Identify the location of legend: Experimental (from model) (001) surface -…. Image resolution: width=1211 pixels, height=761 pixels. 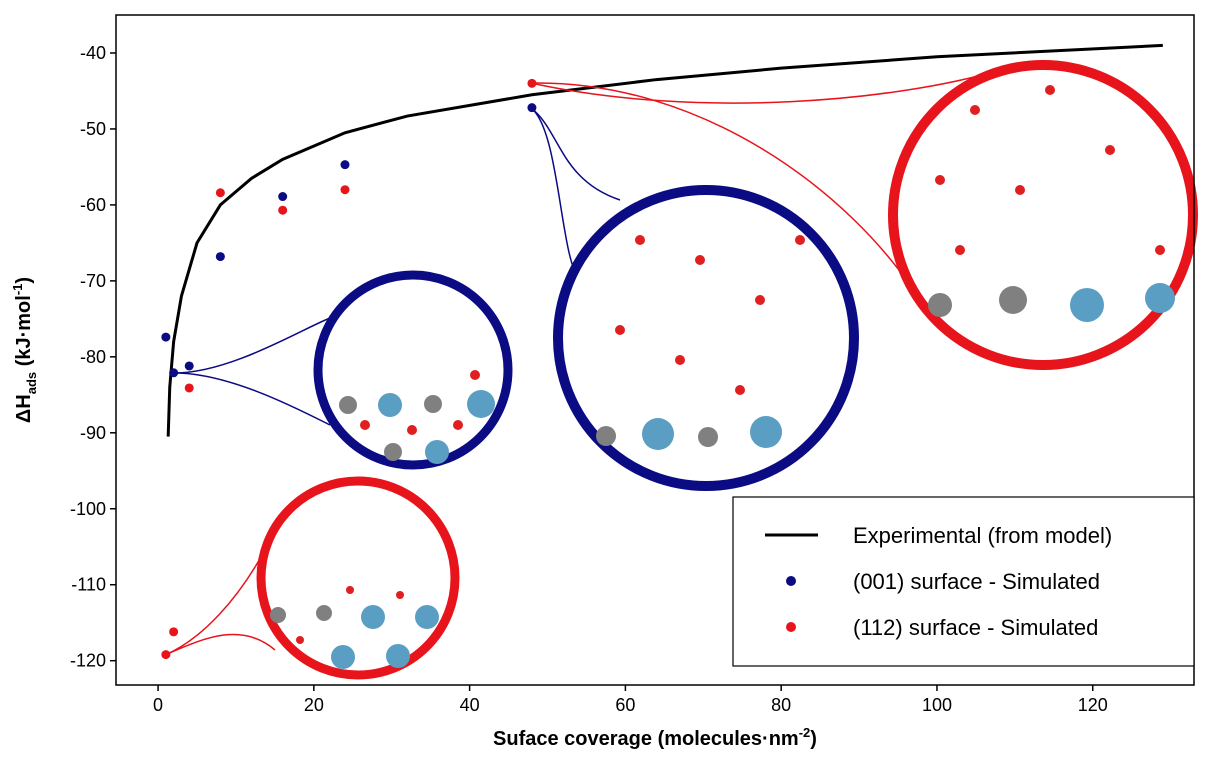
(963, 581).